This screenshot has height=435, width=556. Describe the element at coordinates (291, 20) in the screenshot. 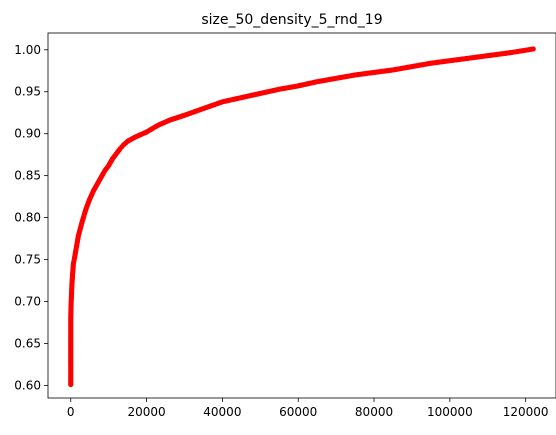

I see `chart-title: size_50_density_5_rnd_19` at that location.